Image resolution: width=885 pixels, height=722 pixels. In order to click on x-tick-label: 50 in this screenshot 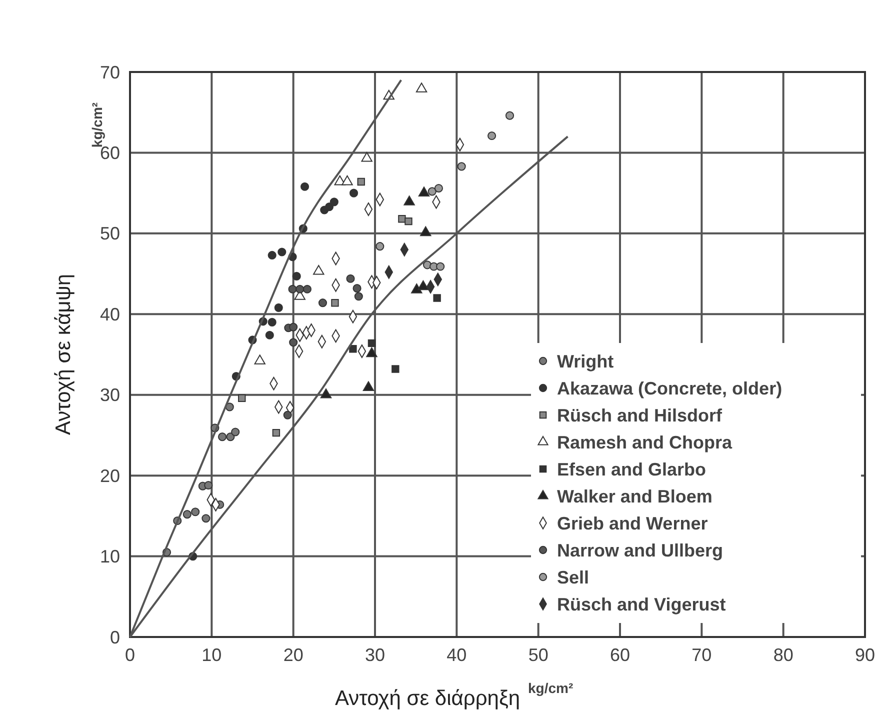, I will do `click(538, 655)`.